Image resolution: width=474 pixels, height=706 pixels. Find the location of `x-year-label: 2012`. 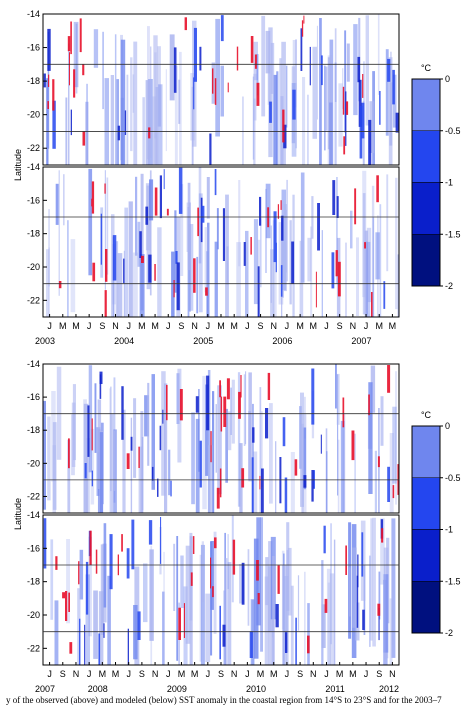

x-year-label: 2012 is located at coordinates (389, 689).